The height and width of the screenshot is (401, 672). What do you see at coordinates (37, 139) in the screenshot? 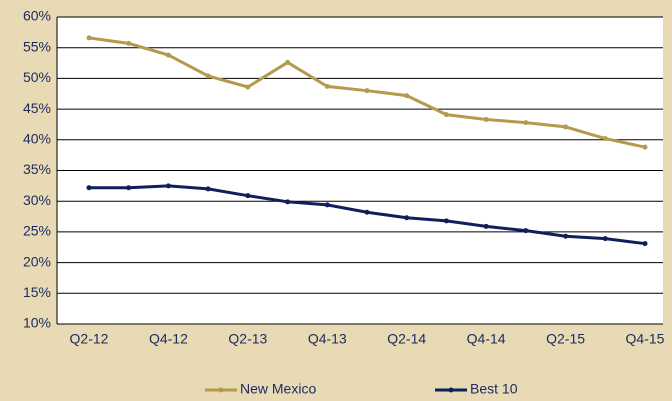
I see `y-tick-label: 40%` at bounding box center [37, 139].